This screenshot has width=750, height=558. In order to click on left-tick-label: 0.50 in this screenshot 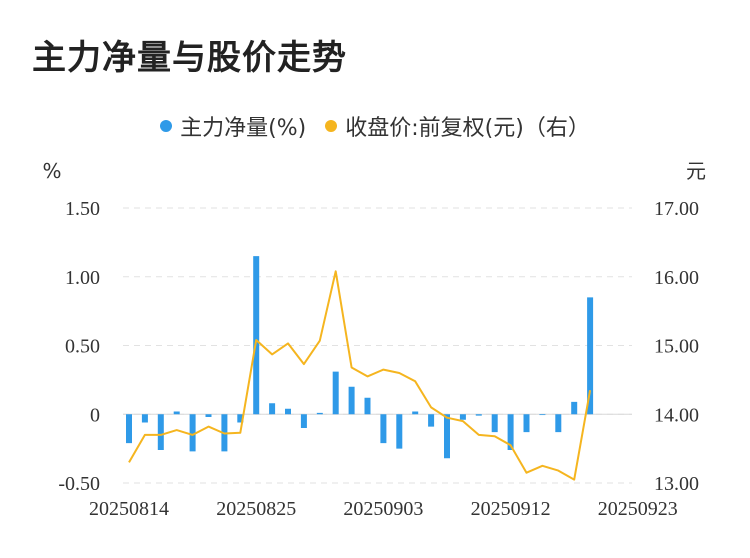, I will do `click(82, 347)`.